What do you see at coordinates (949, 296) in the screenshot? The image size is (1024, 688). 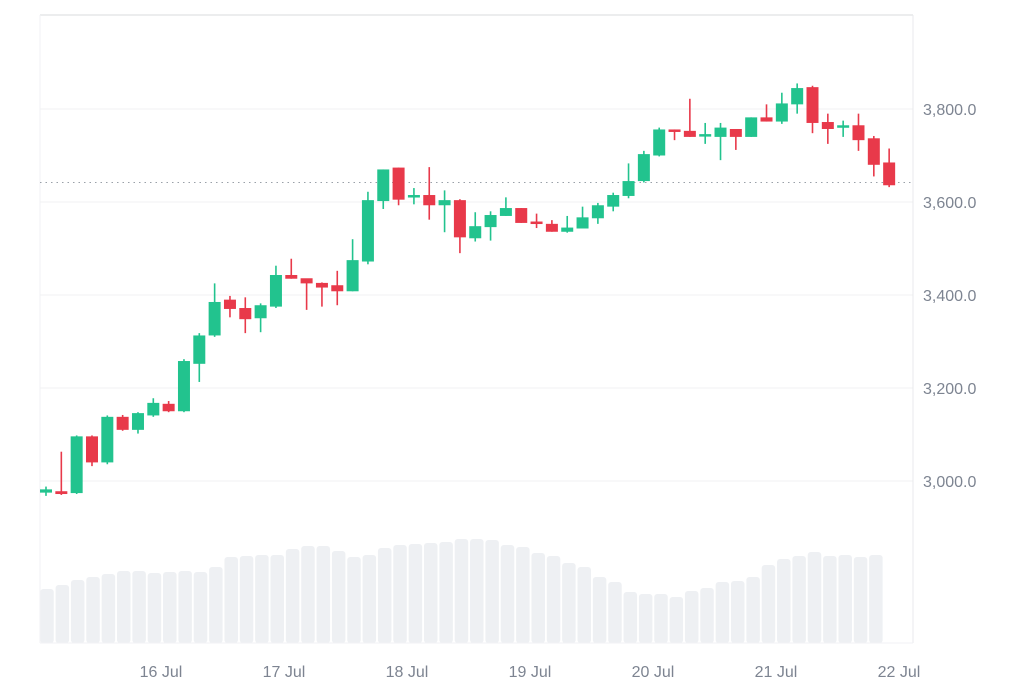 I see `y-axis: 3,800.0 3,600.0 3,400.0 3,200.0 3,000.0` at bounding box center [949, 296].